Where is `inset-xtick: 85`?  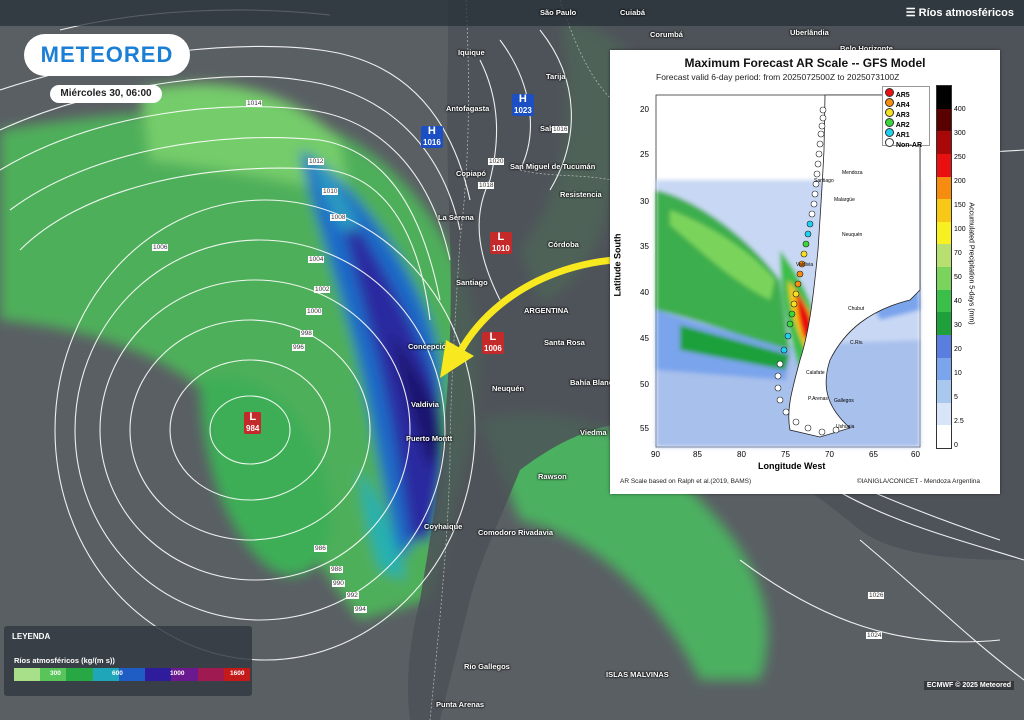 inset-xtick: 85 is located at coordinates (697, 454).